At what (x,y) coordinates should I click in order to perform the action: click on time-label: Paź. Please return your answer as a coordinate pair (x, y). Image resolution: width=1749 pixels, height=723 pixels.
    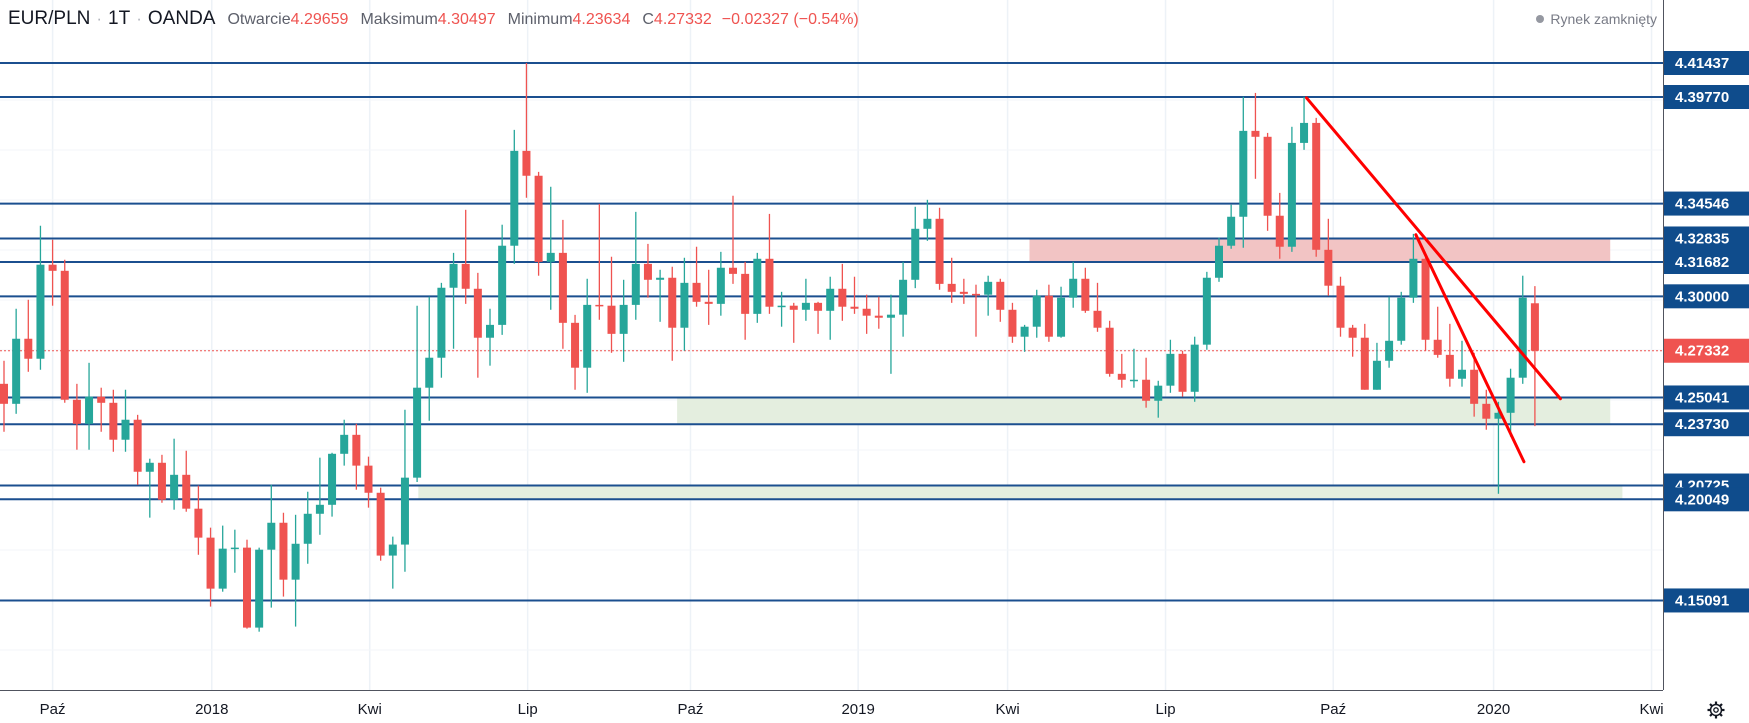
    Looking at the image, I should click on (1333, 709).